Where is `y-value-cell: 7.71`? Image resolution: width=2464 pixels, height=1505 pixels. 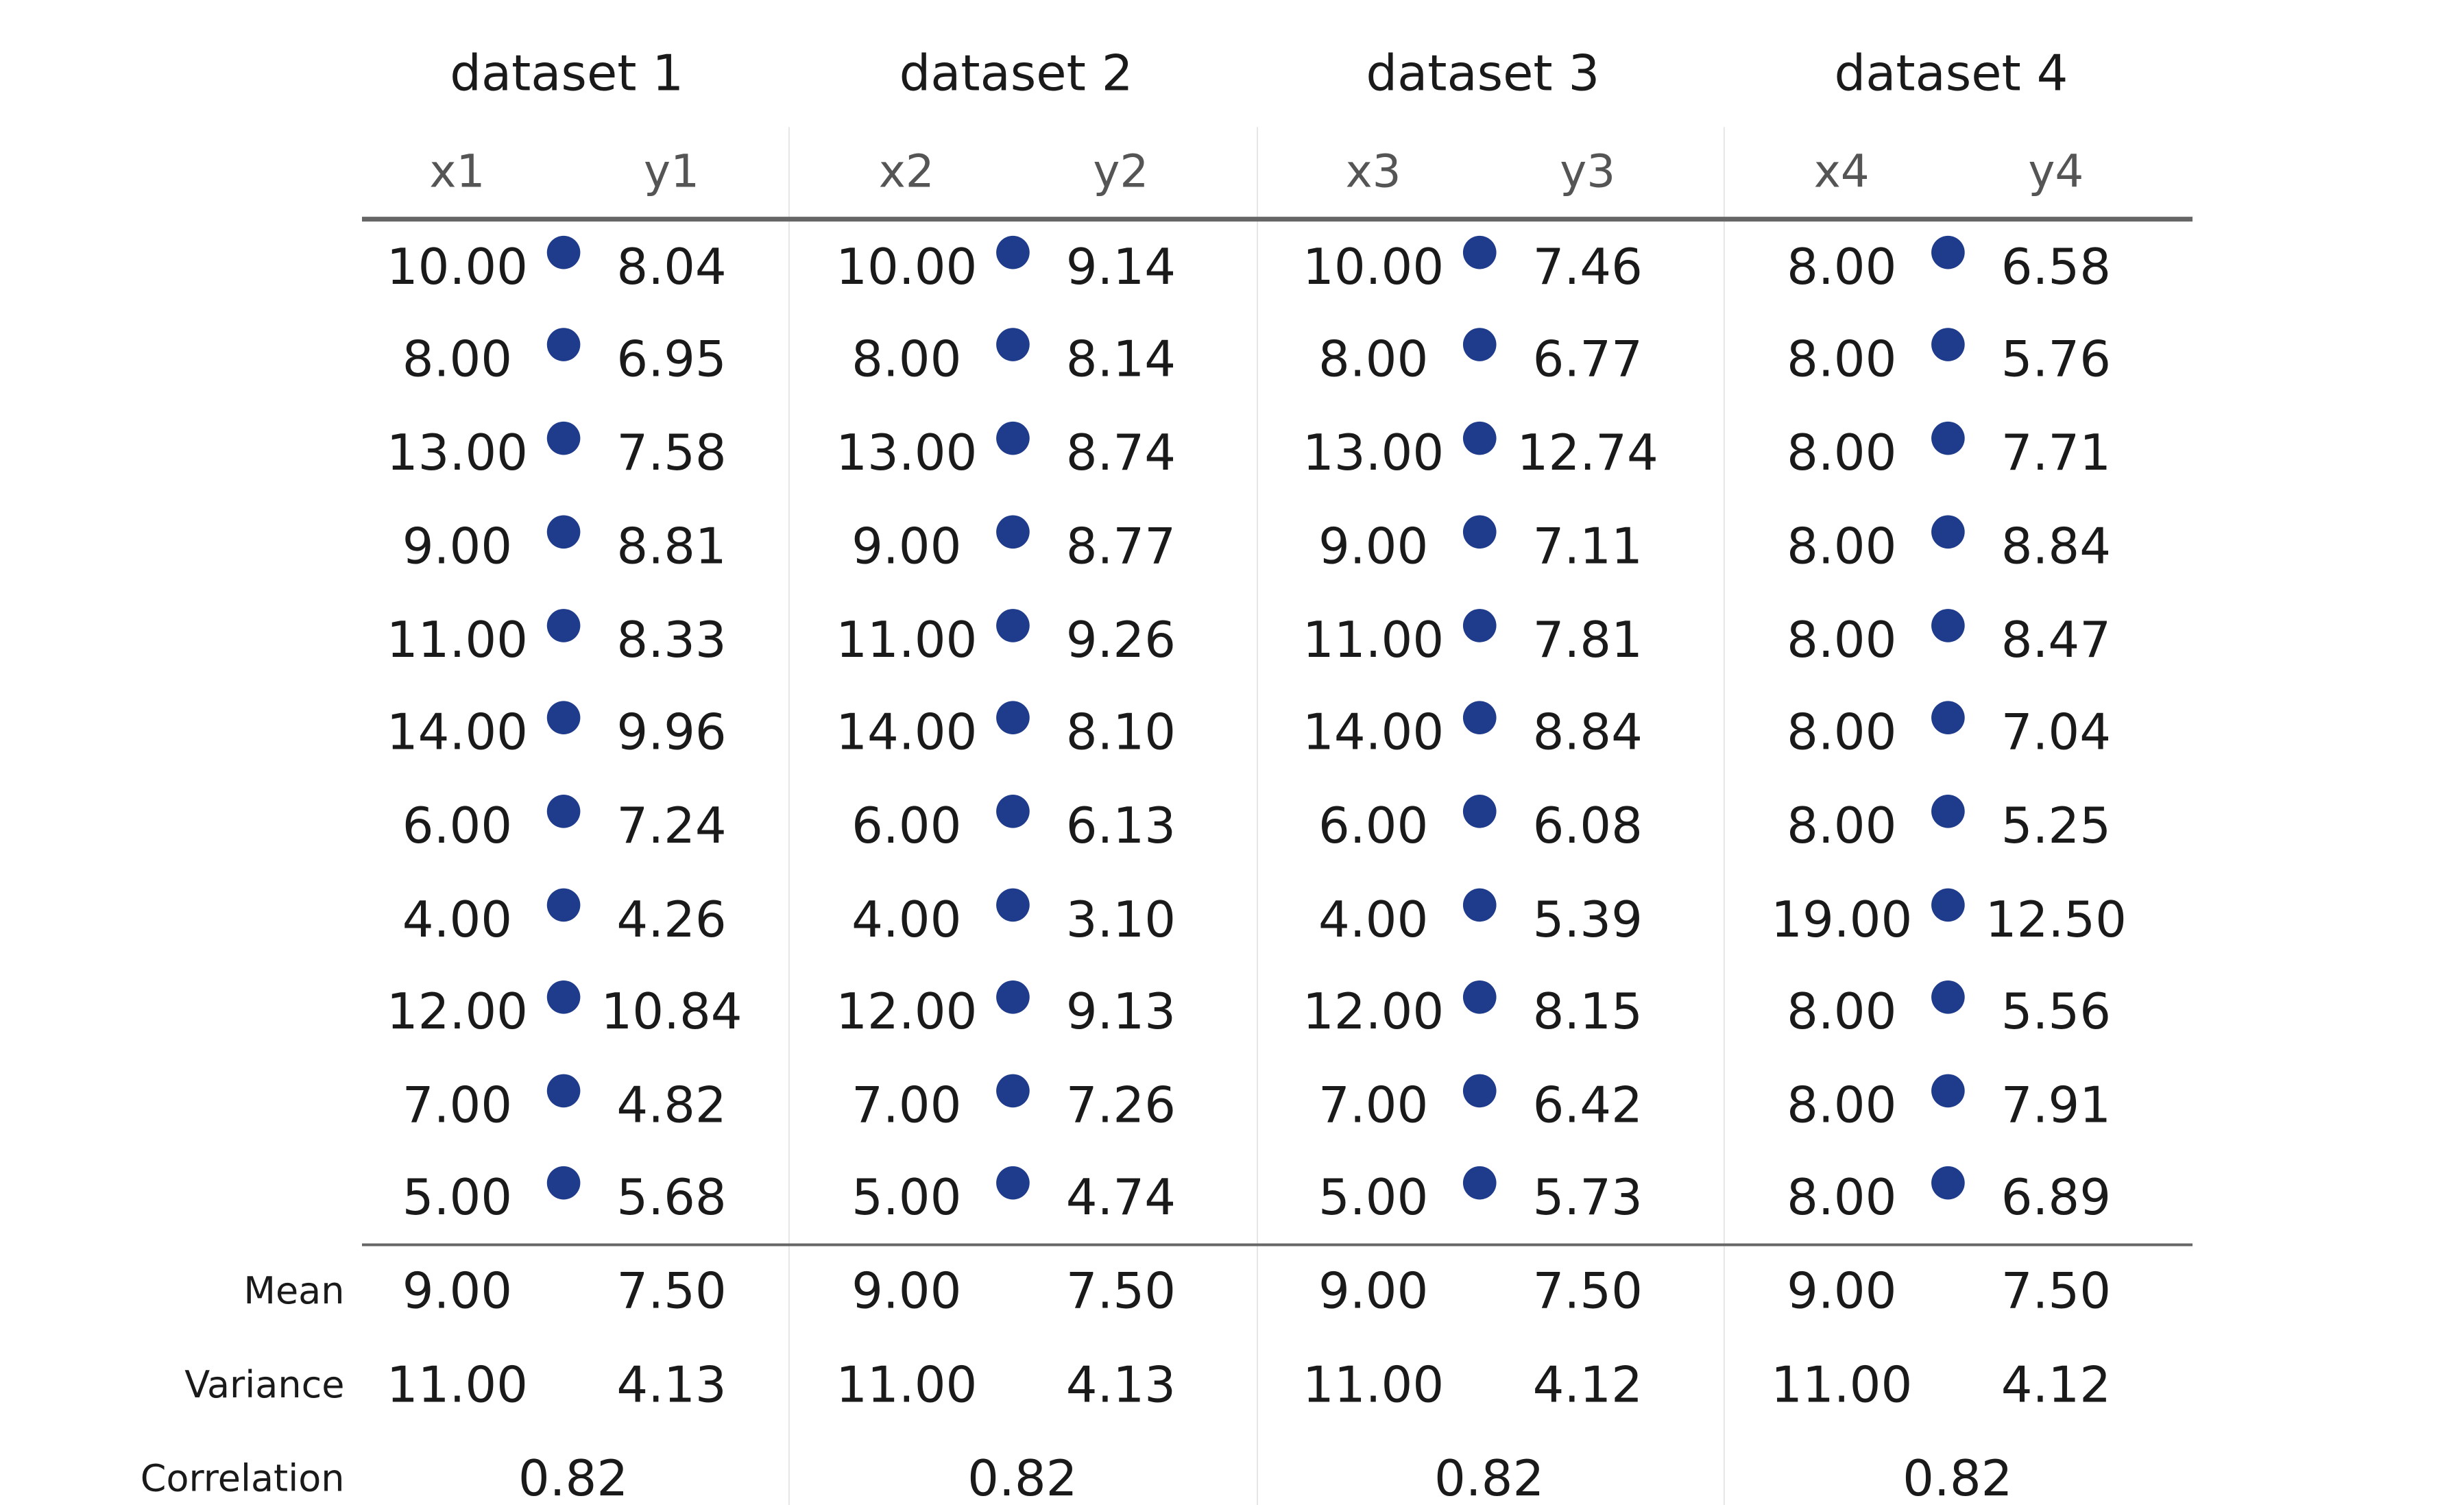 y-value-cell: 7.71 is located at coordinates (2056, 452).